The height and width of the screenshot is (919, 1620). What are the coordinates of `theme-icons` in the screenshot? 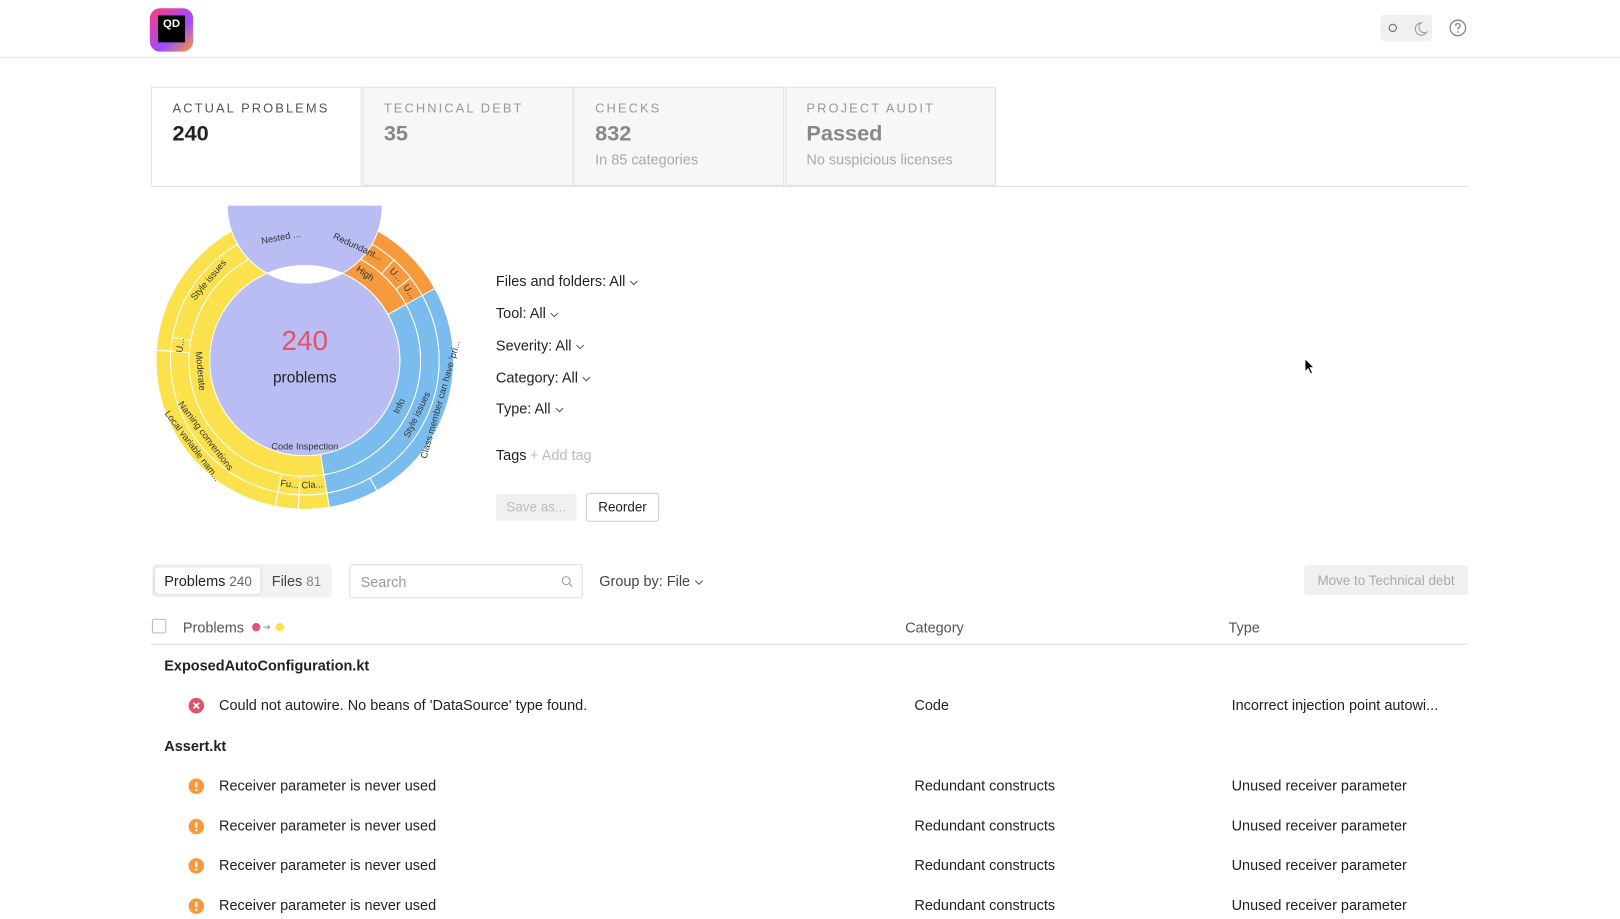 It's located at (1408, 29).